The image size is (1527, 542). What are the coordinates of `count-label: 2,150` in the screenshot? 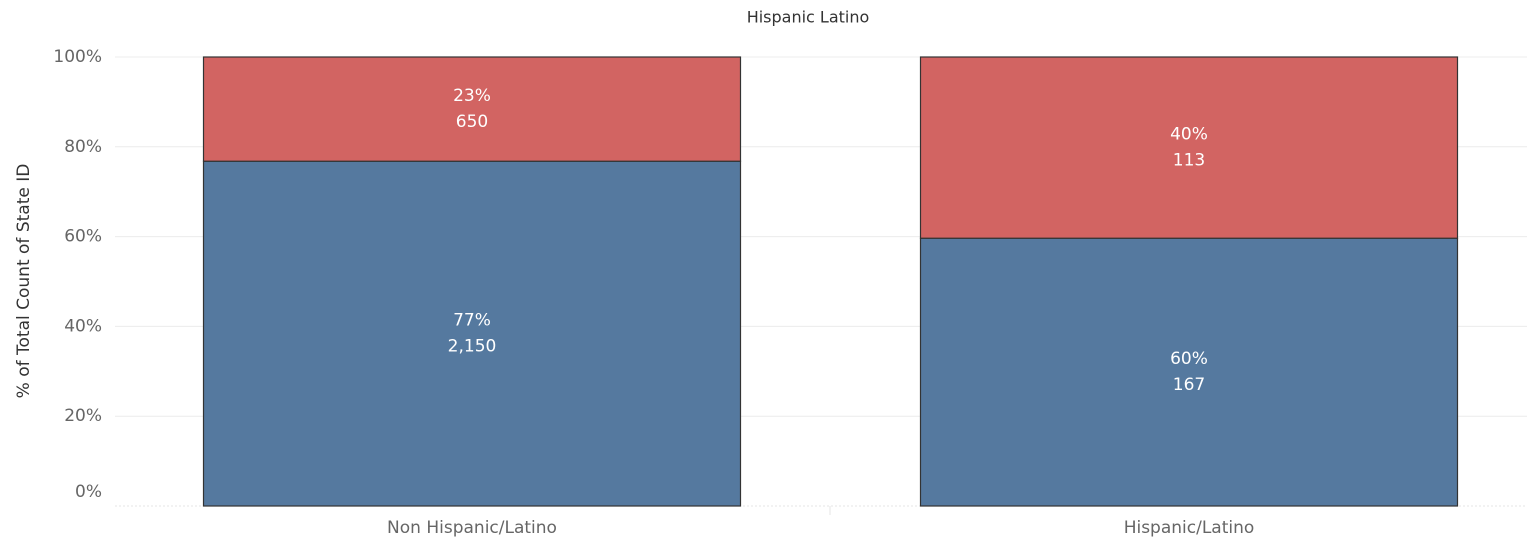 It's located at (472, 347).